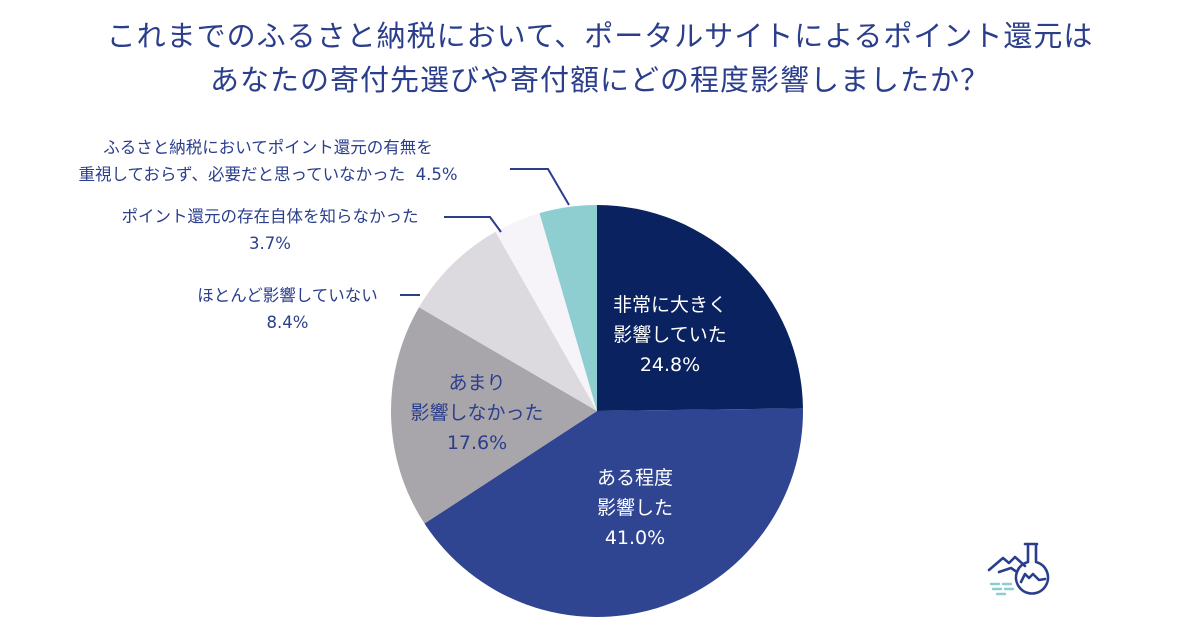  I want to click on callout-value: 8.4%, so click(287, 322).